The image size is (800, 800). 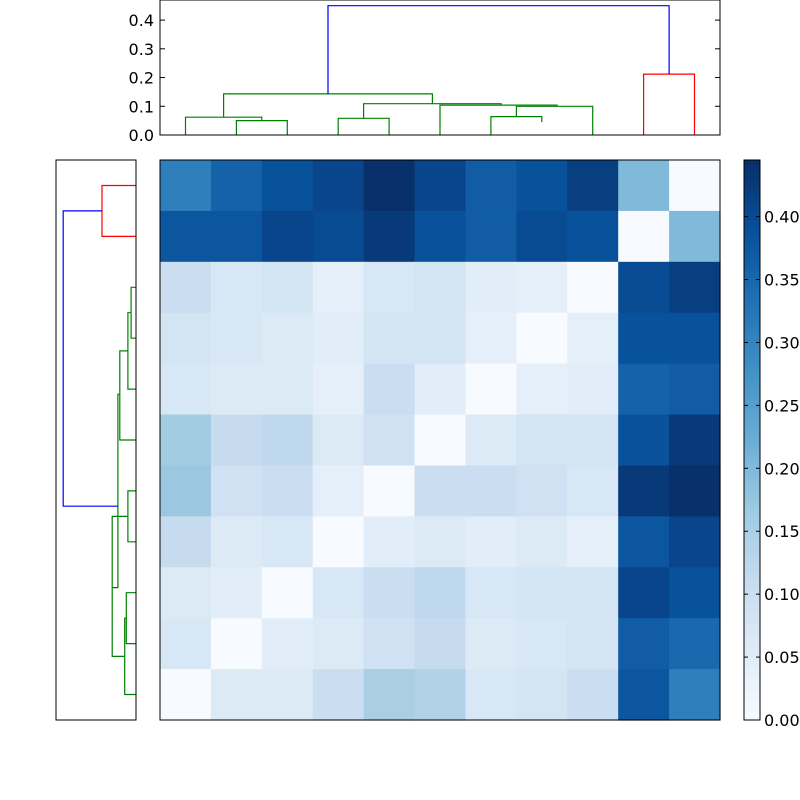 I want to click on left-dendrogram-link, so click(x=127, y=395).